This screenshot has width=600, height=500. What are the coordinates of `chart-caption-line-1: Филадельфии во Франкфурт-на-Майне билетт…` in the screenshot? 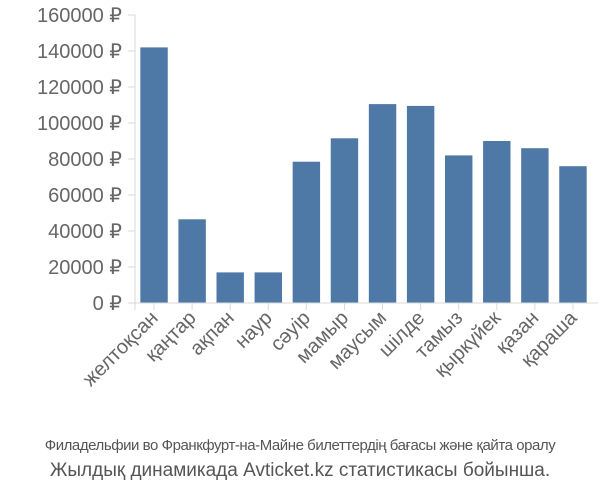 It's located at (300, 445).